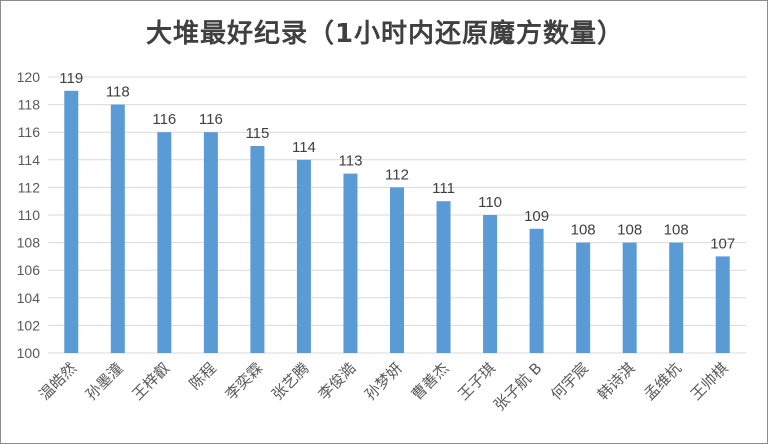 This screenshot has width=768, height=444. I want to click on data-label: 109, so click(536, 216).